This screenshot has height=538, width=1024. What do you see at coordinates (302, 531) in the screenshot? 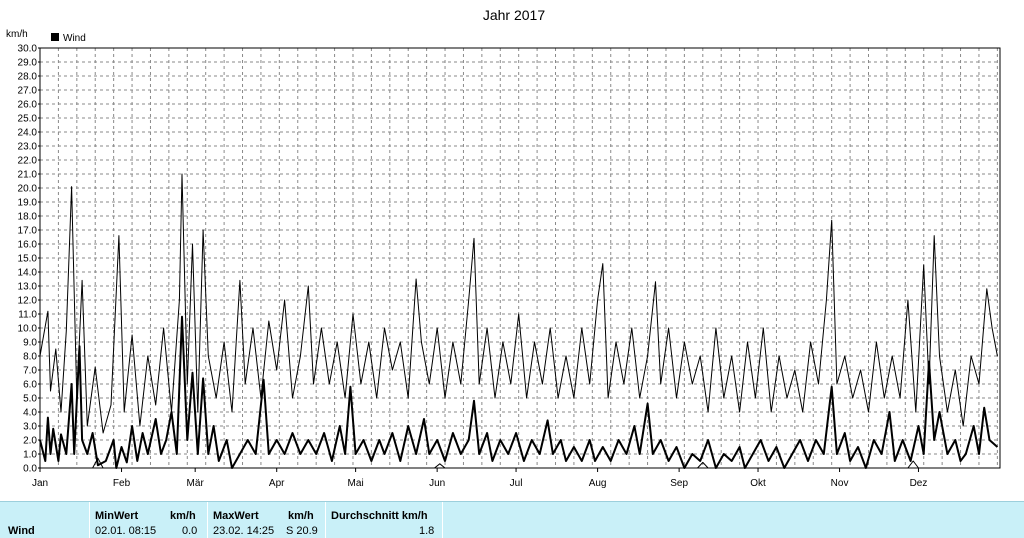
I see `max-value: S 20.9` at bounding box center [302, 531].